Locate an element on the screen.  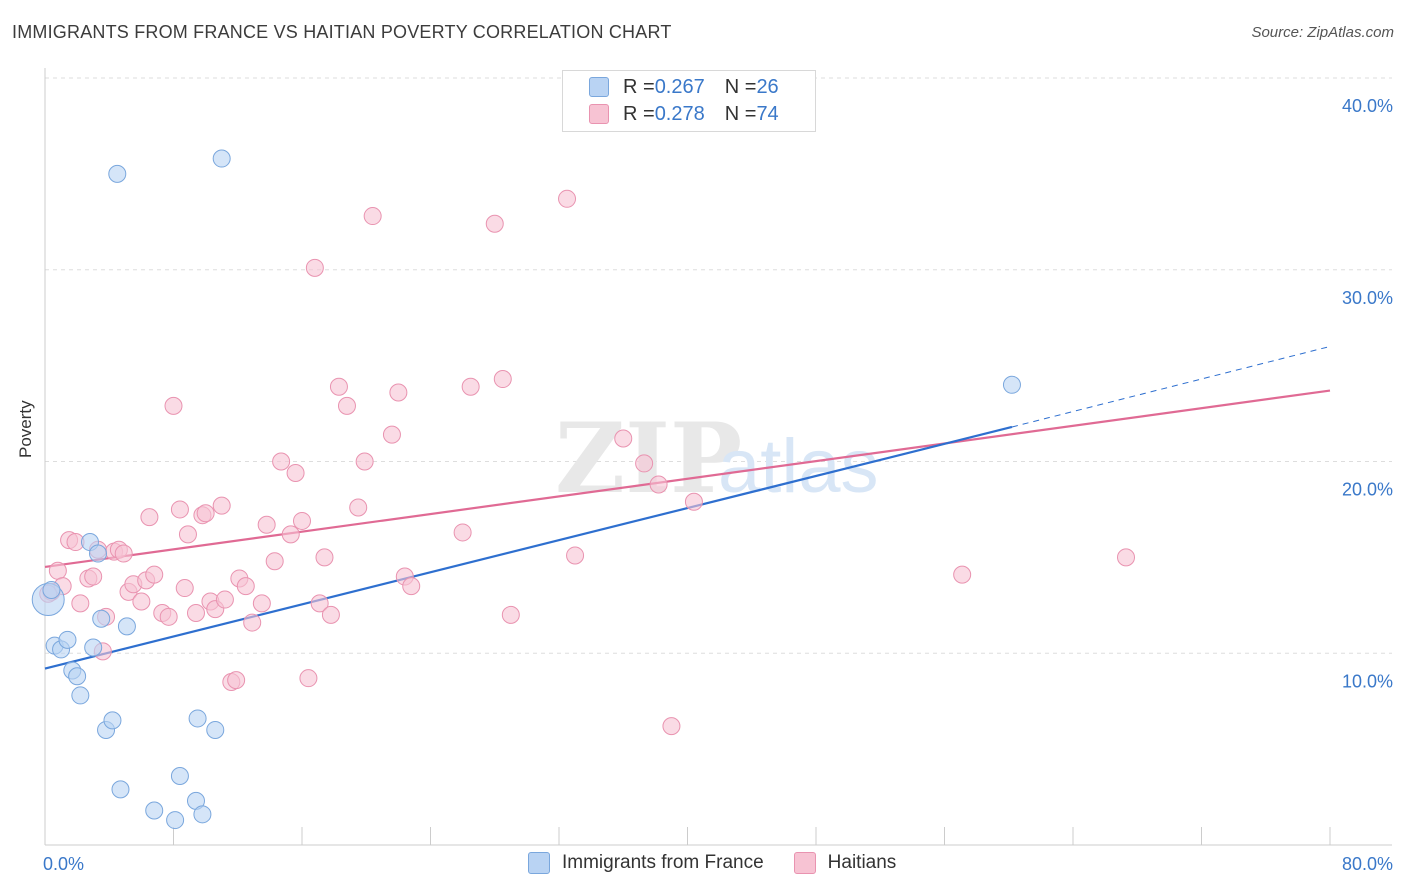
legend-item-france: Immigrants from France is located at coordinates (646, 863).